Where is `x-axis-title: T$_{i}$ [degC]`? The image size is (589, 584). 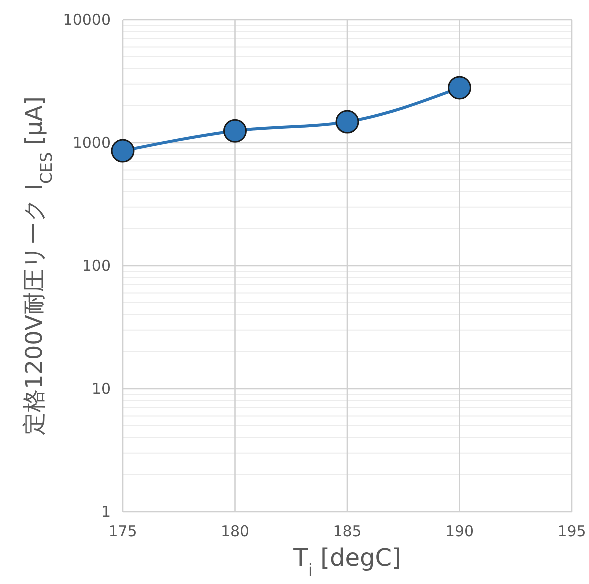
x-axis-title: T$_{i}$ [degC] is located at coordinates (347, 562).